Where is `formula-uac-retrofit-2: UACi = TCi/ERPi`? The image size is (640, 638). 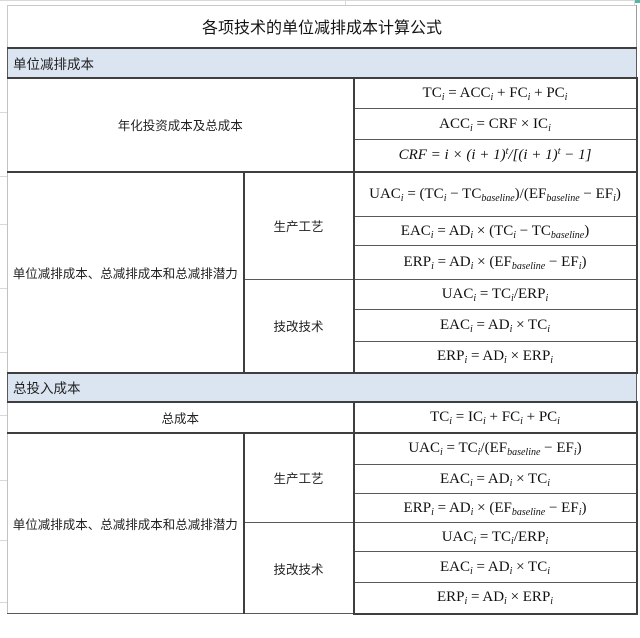
formula-uac-retrofit-2: UACi = TCi/ERPi is located at coordinates (495, 537).